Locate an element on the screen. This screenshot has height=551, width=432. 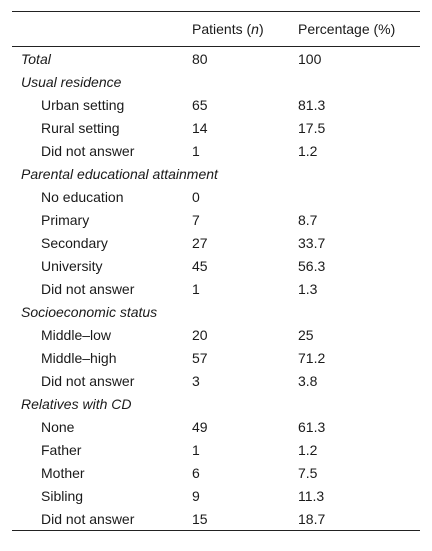
row-label: Mother is located at coordinates (63, 472).